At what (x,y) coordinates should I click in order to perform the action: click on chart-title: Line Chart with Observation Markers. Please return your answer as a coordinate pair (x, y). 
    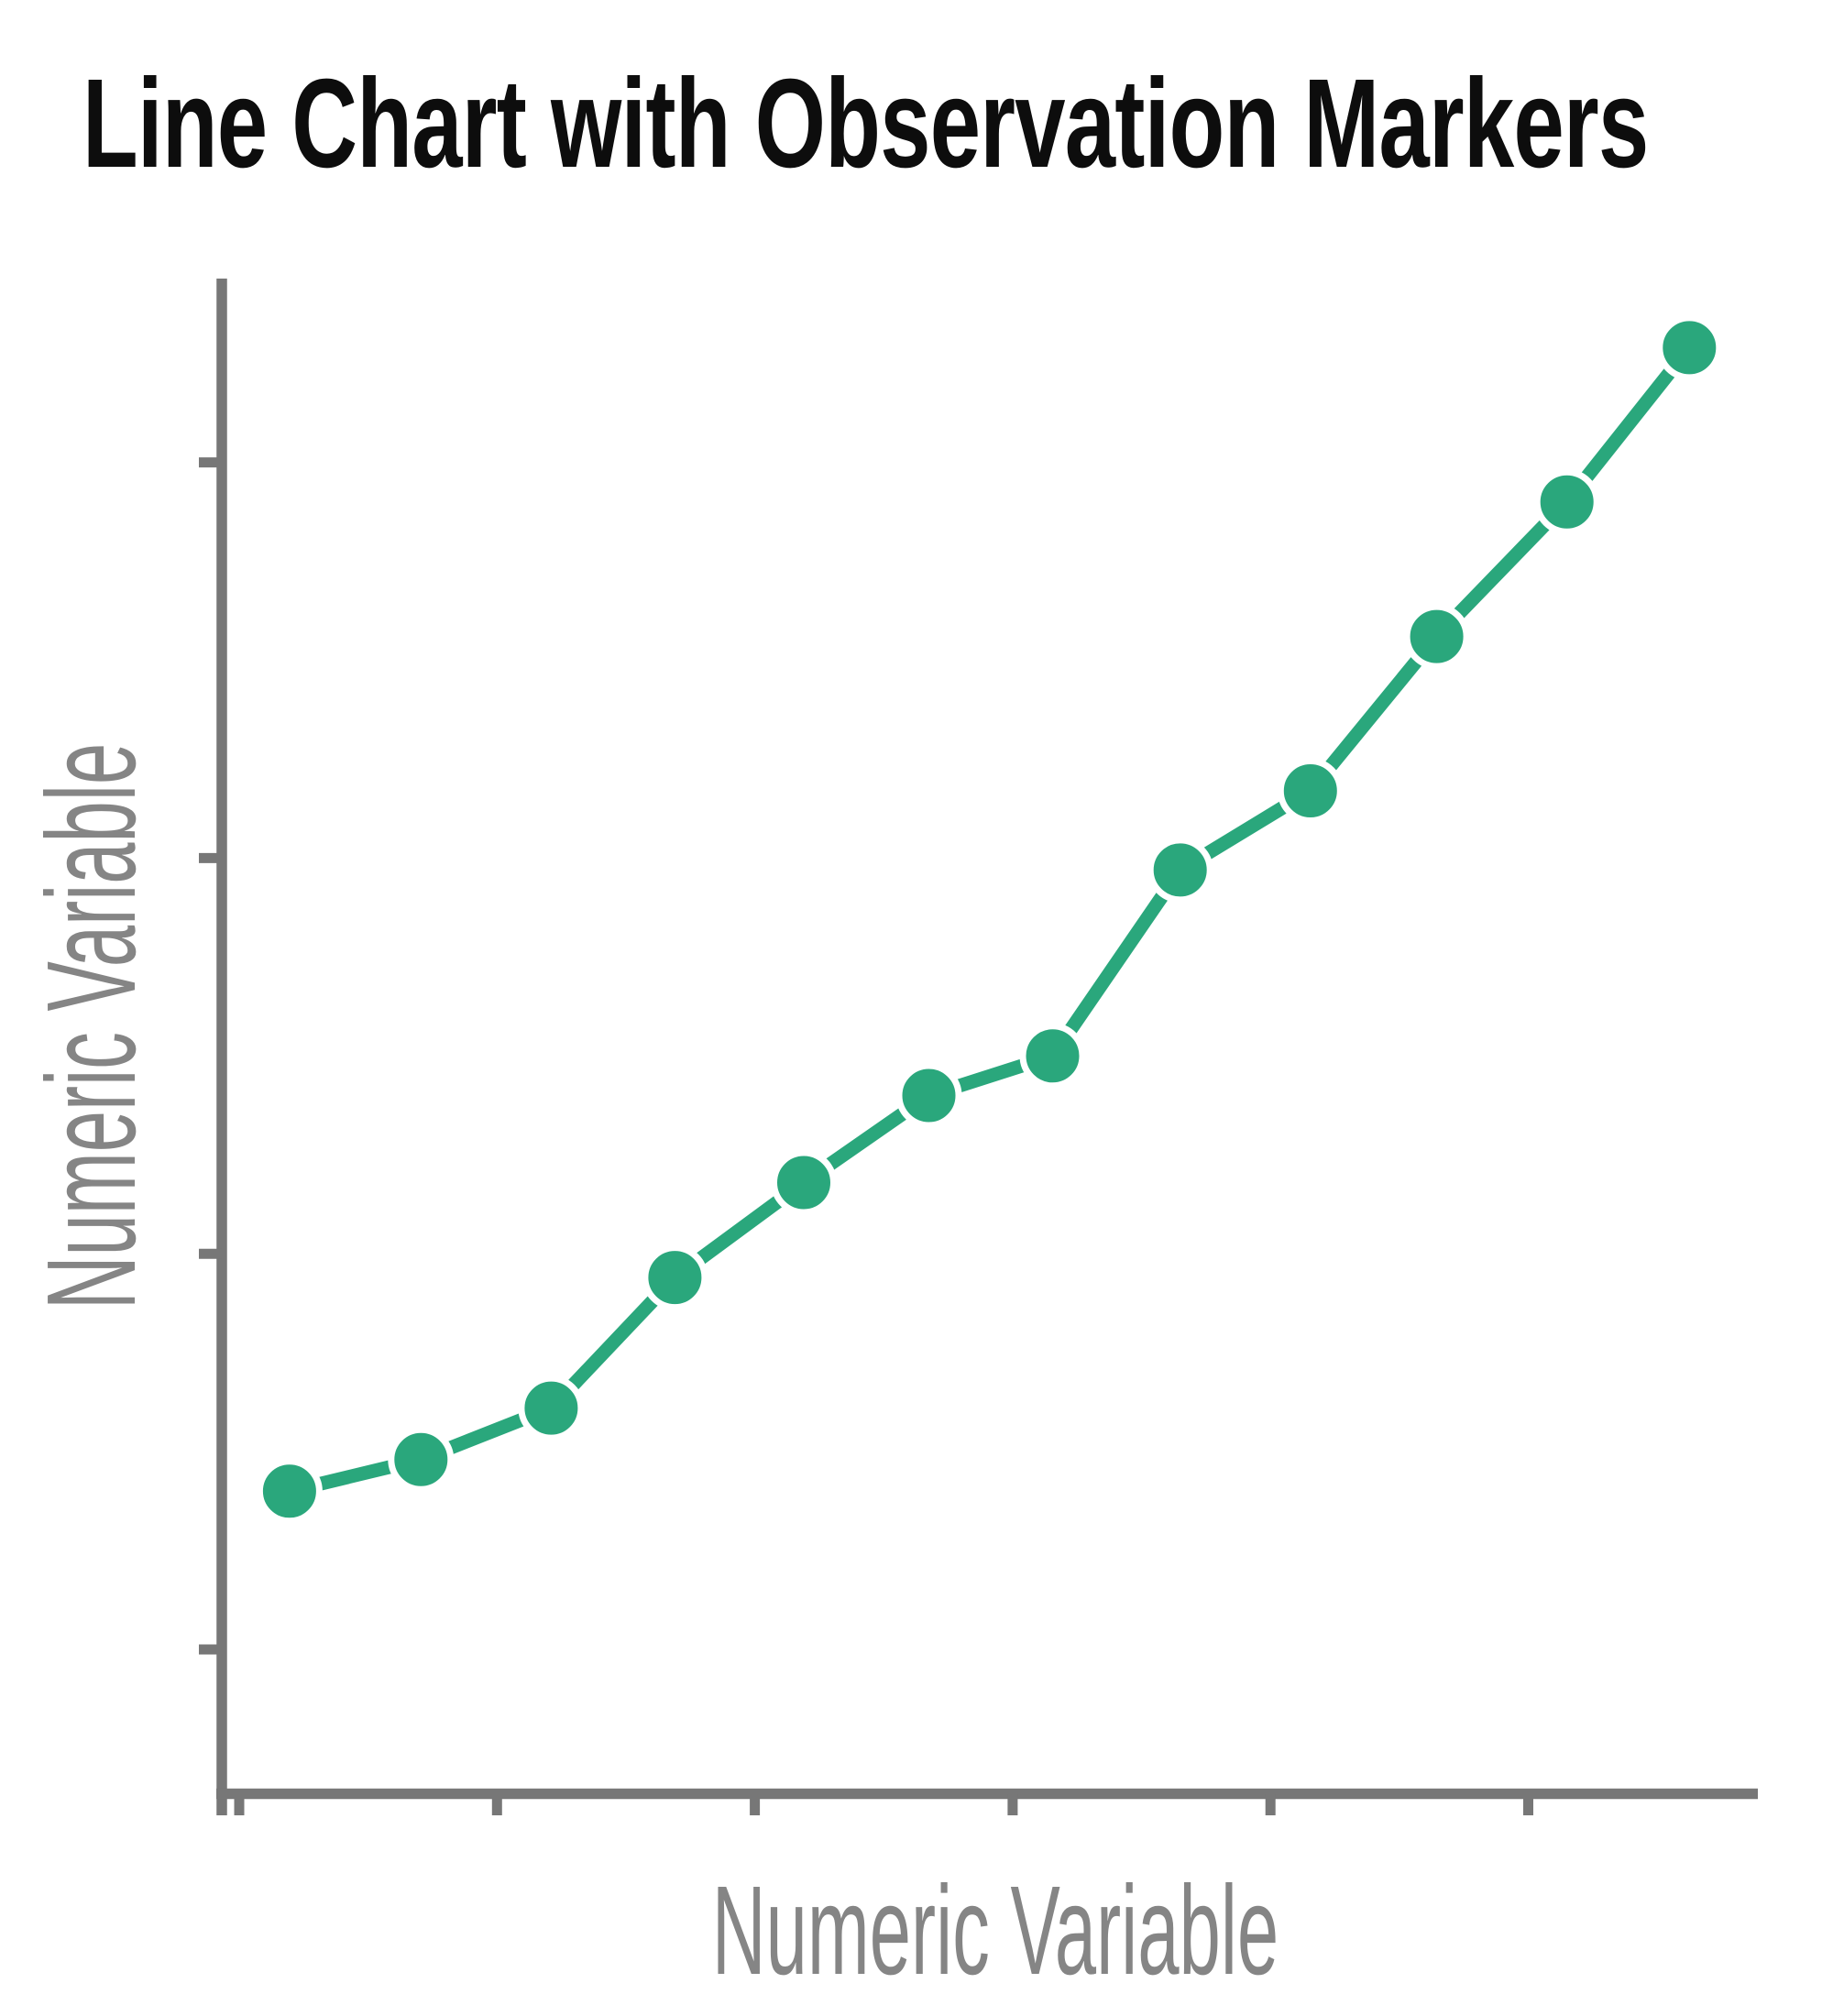
    Looking at the image, I should click on (865, 123).